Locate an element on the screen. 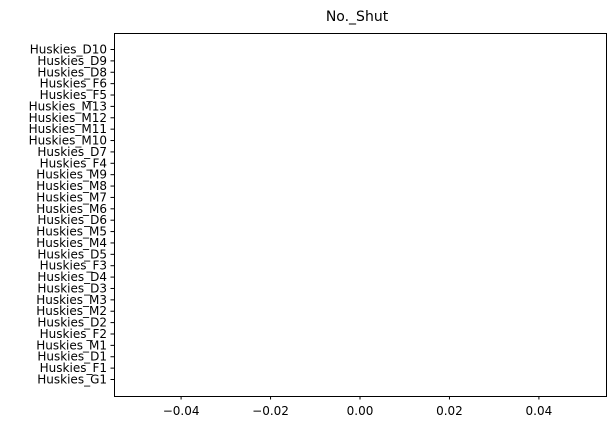  y-tick-label: Huskies_M10 is located at coordinates (68, 141).